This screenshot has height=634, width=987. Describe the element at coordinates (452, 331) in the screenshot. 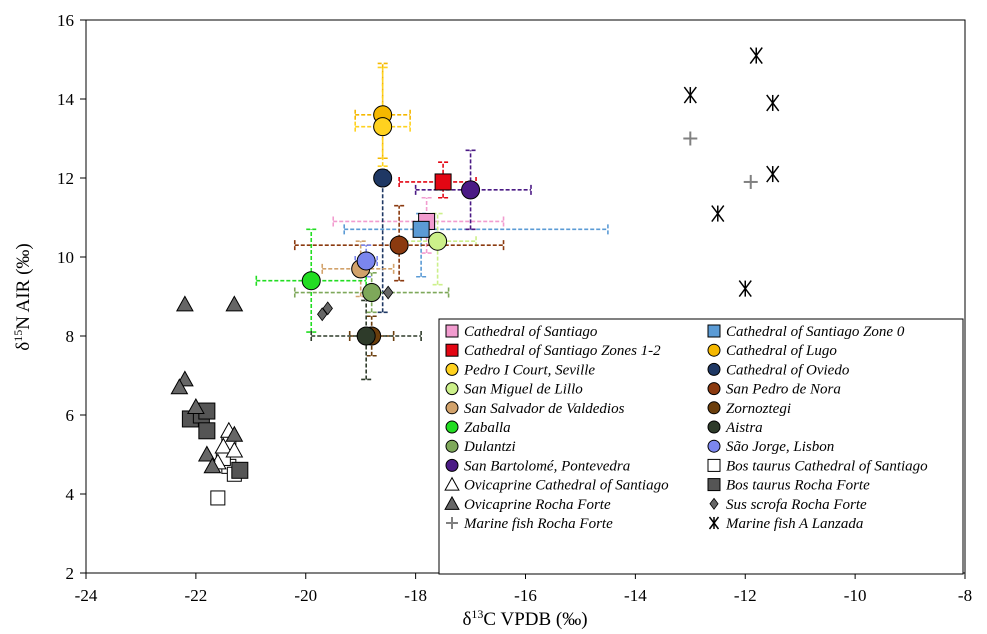

I see `legend-marker-cathedral-of-santiago` at that location.